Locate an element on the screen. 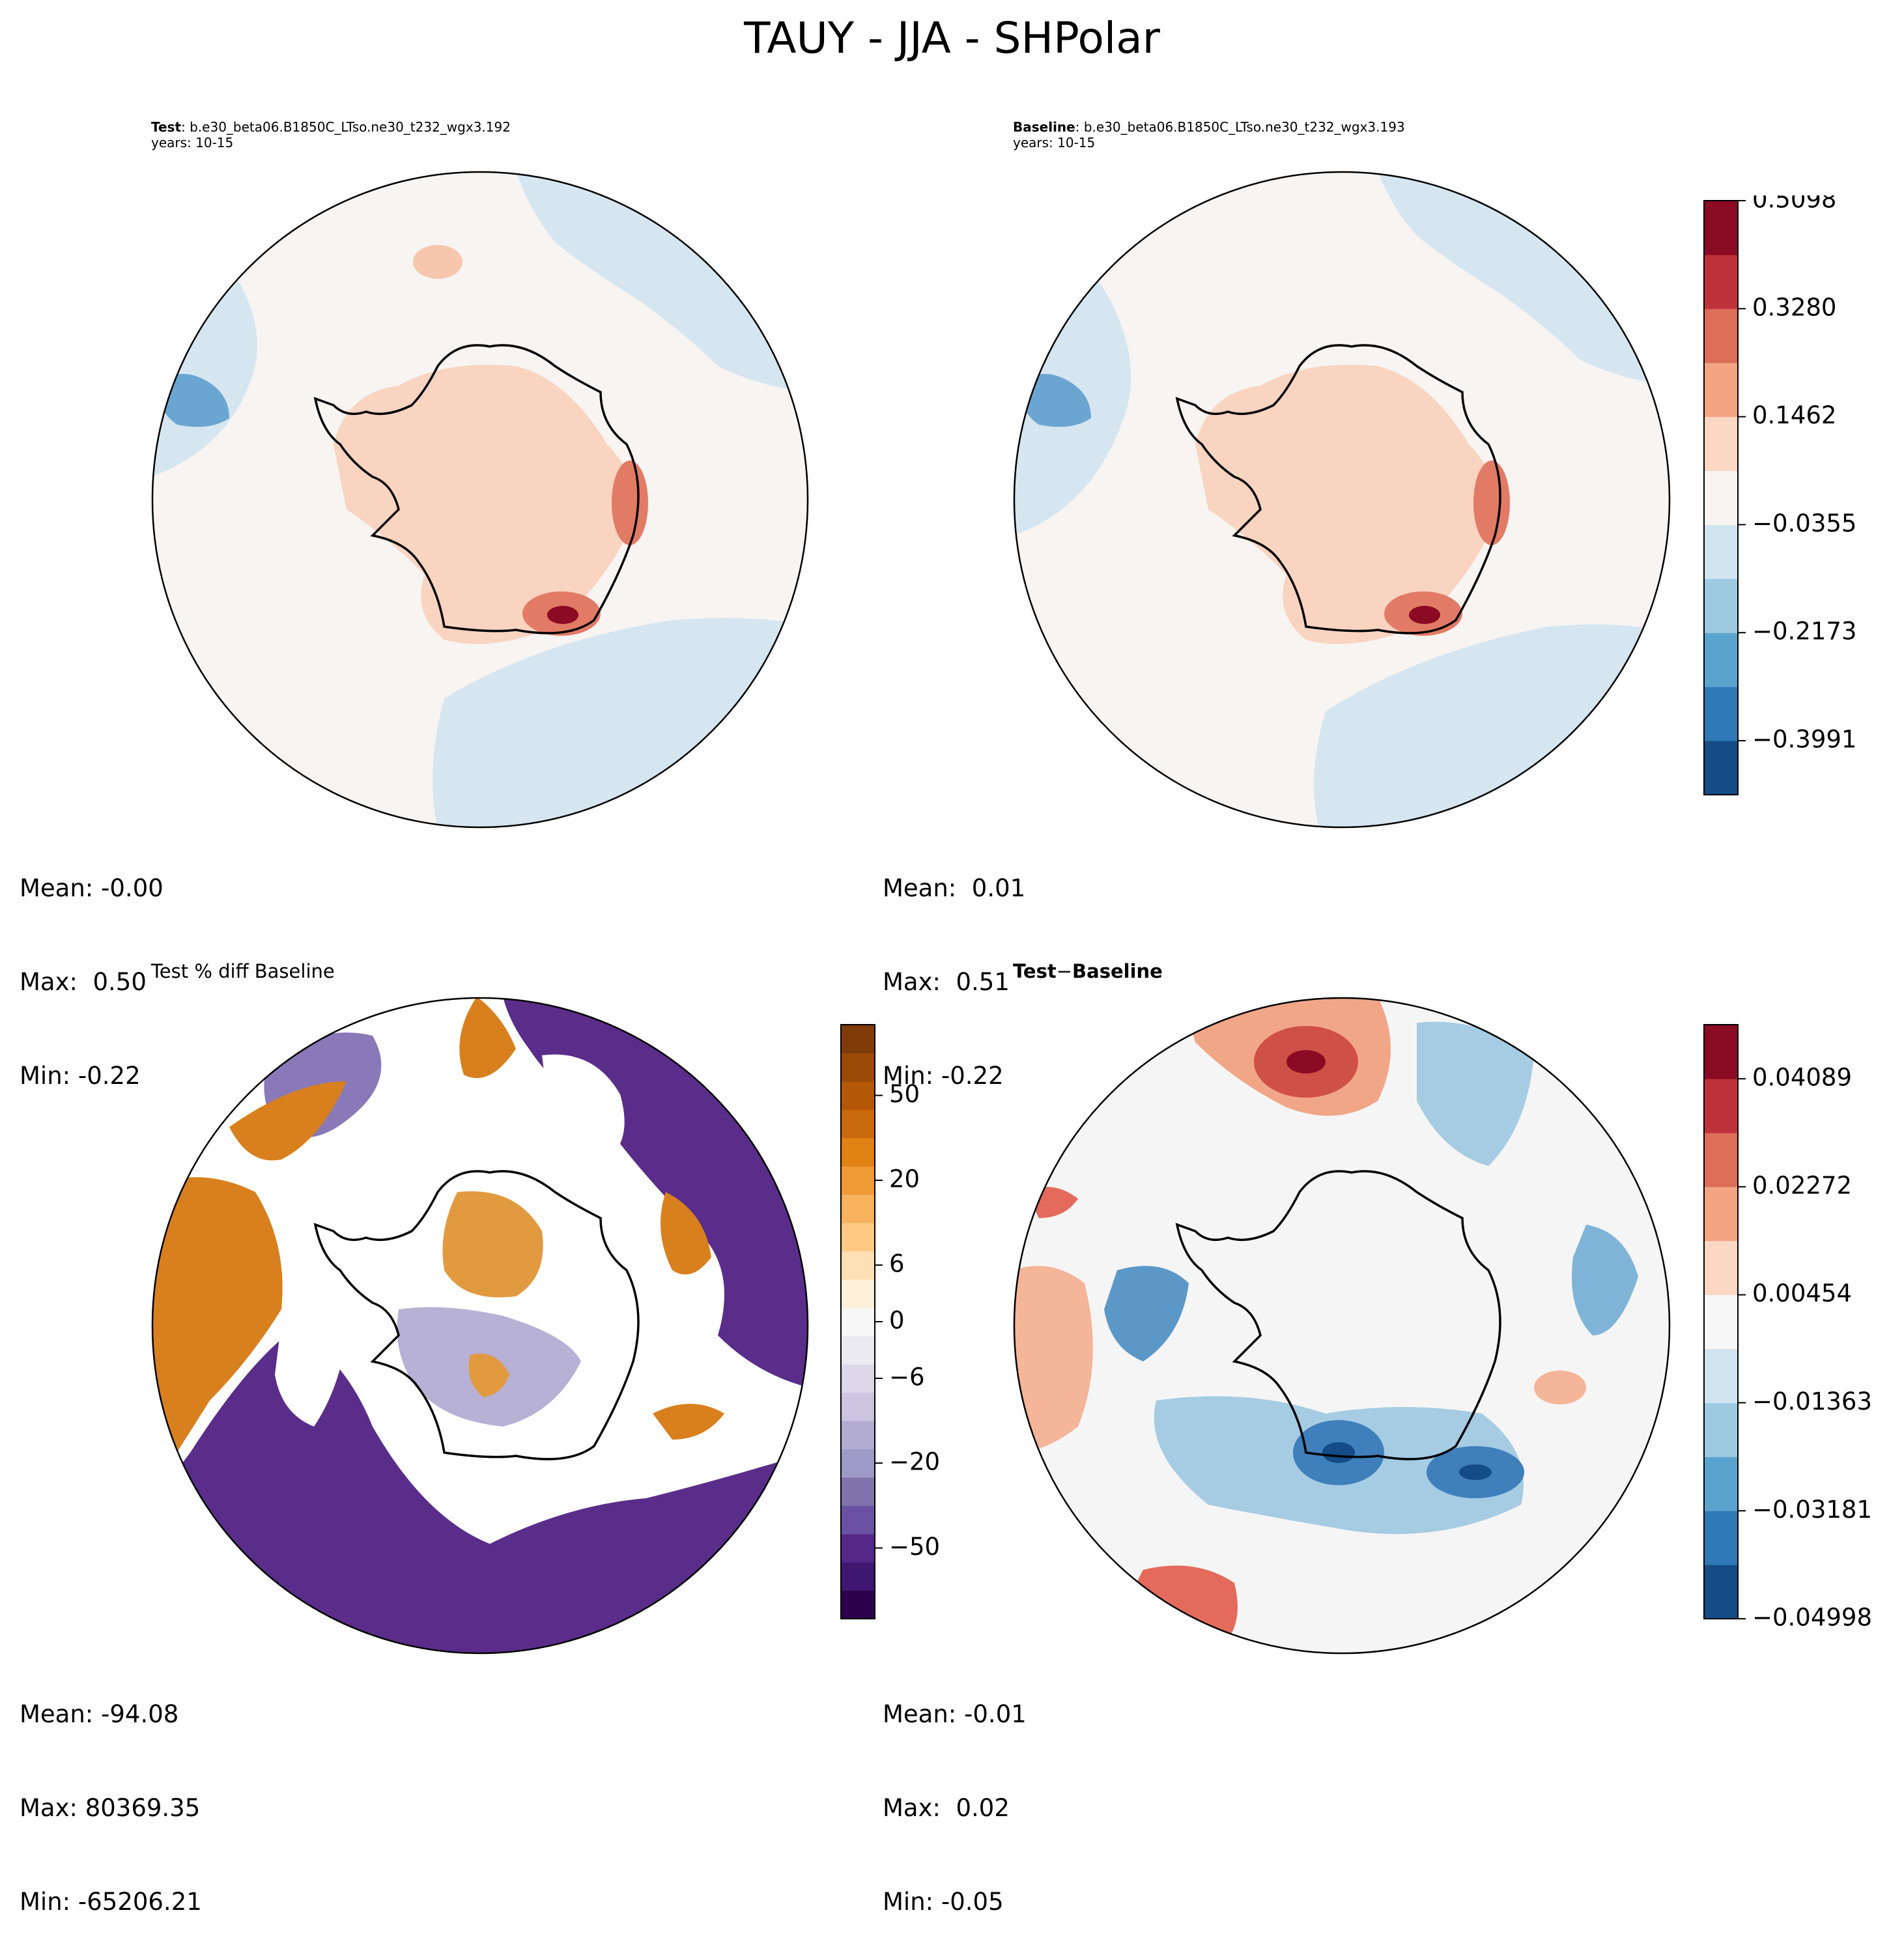  colorbar-tick: 0.02272 is located at coordinates (1795, 1185).